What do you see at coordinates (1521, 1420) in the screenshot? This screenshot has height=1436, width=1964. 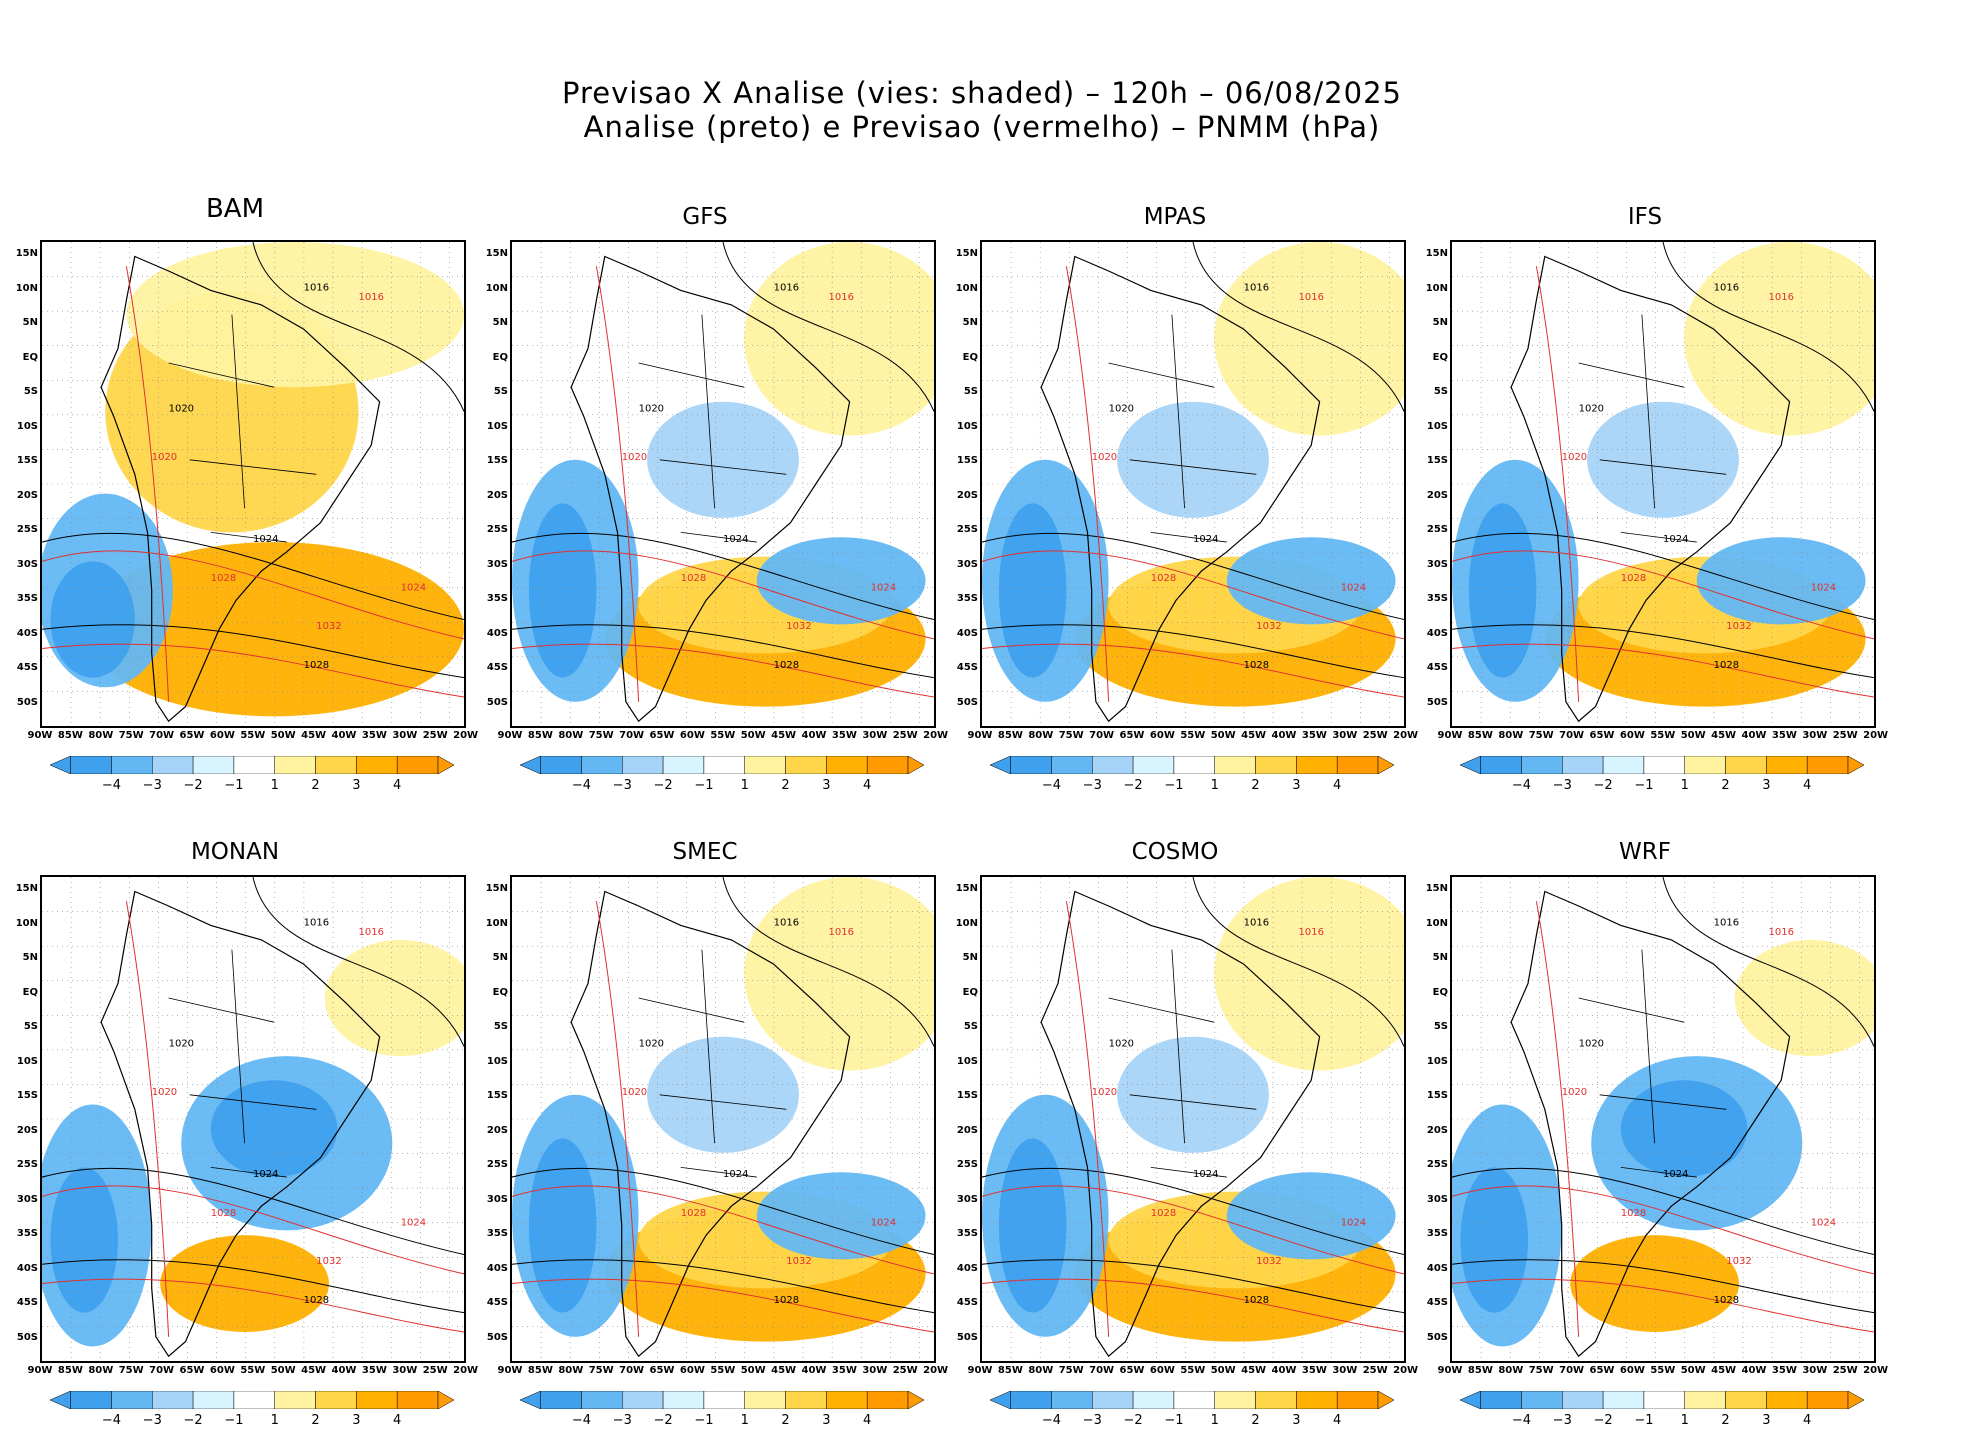 I see `colorbar-label: −4` at bounding box center [1521, 1420].